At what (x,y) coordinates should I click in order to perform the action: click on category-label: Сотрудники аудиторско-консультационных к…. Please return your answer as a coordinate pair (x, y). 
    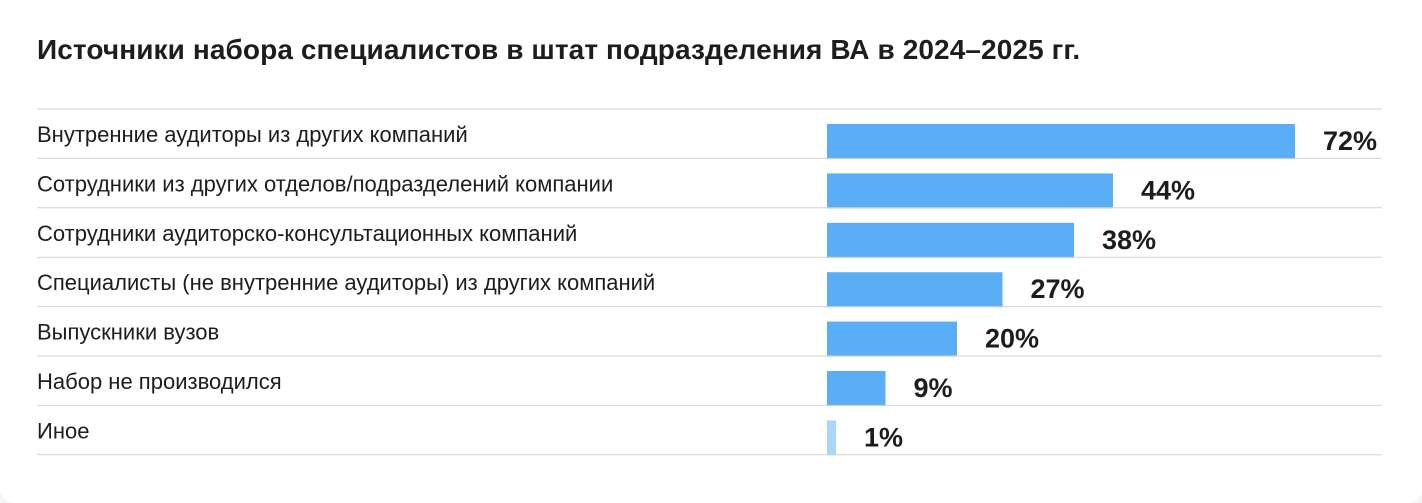
    Looking at the image, I should click on (307, 233).